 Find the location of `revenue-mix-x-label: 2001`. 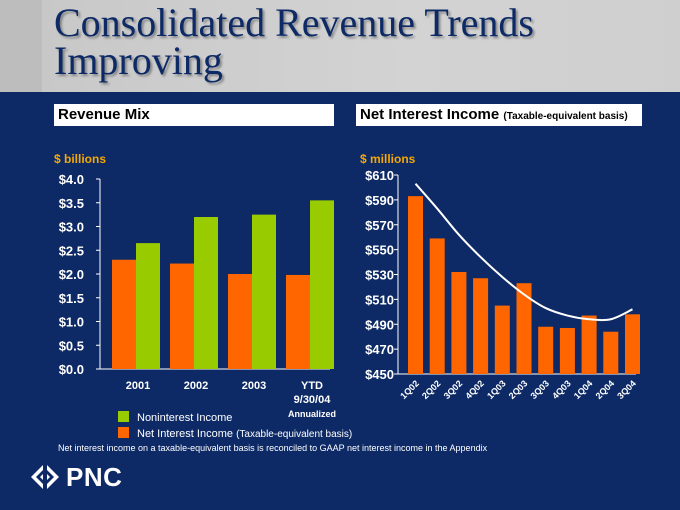

revenue-mix-x-label: 2001 is located at coordinates (138, 386).